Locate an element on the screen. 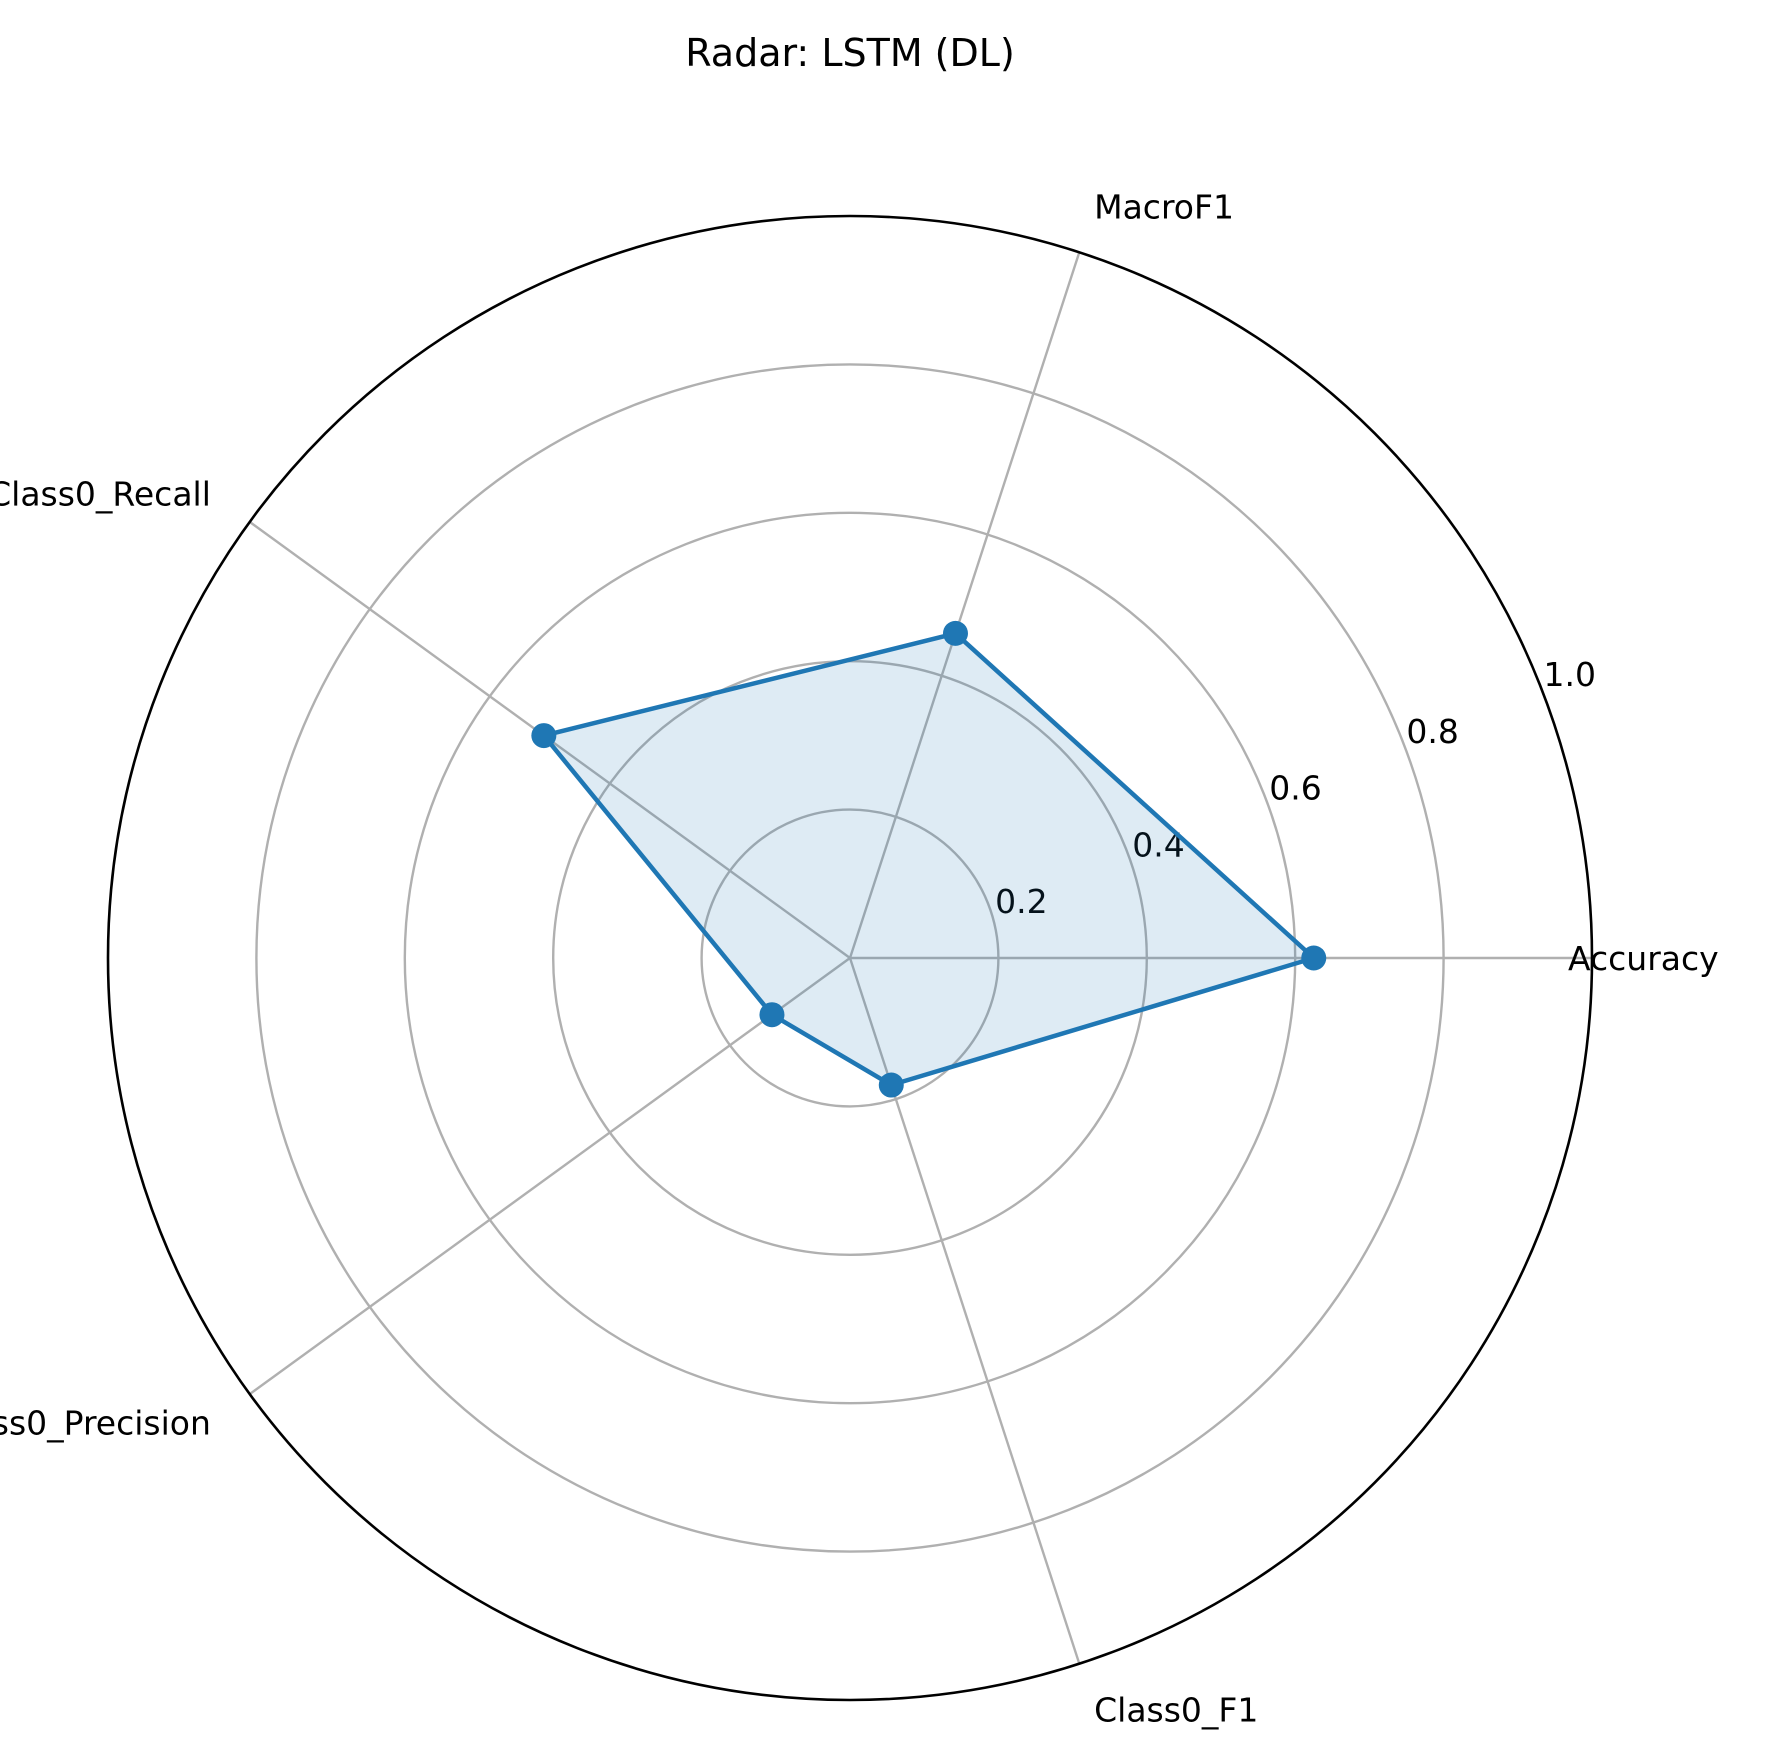 The height and width of the screenshot is (1761, 1769). r-tick-label-0: 0.2 is located at coordinates (1021, 901).